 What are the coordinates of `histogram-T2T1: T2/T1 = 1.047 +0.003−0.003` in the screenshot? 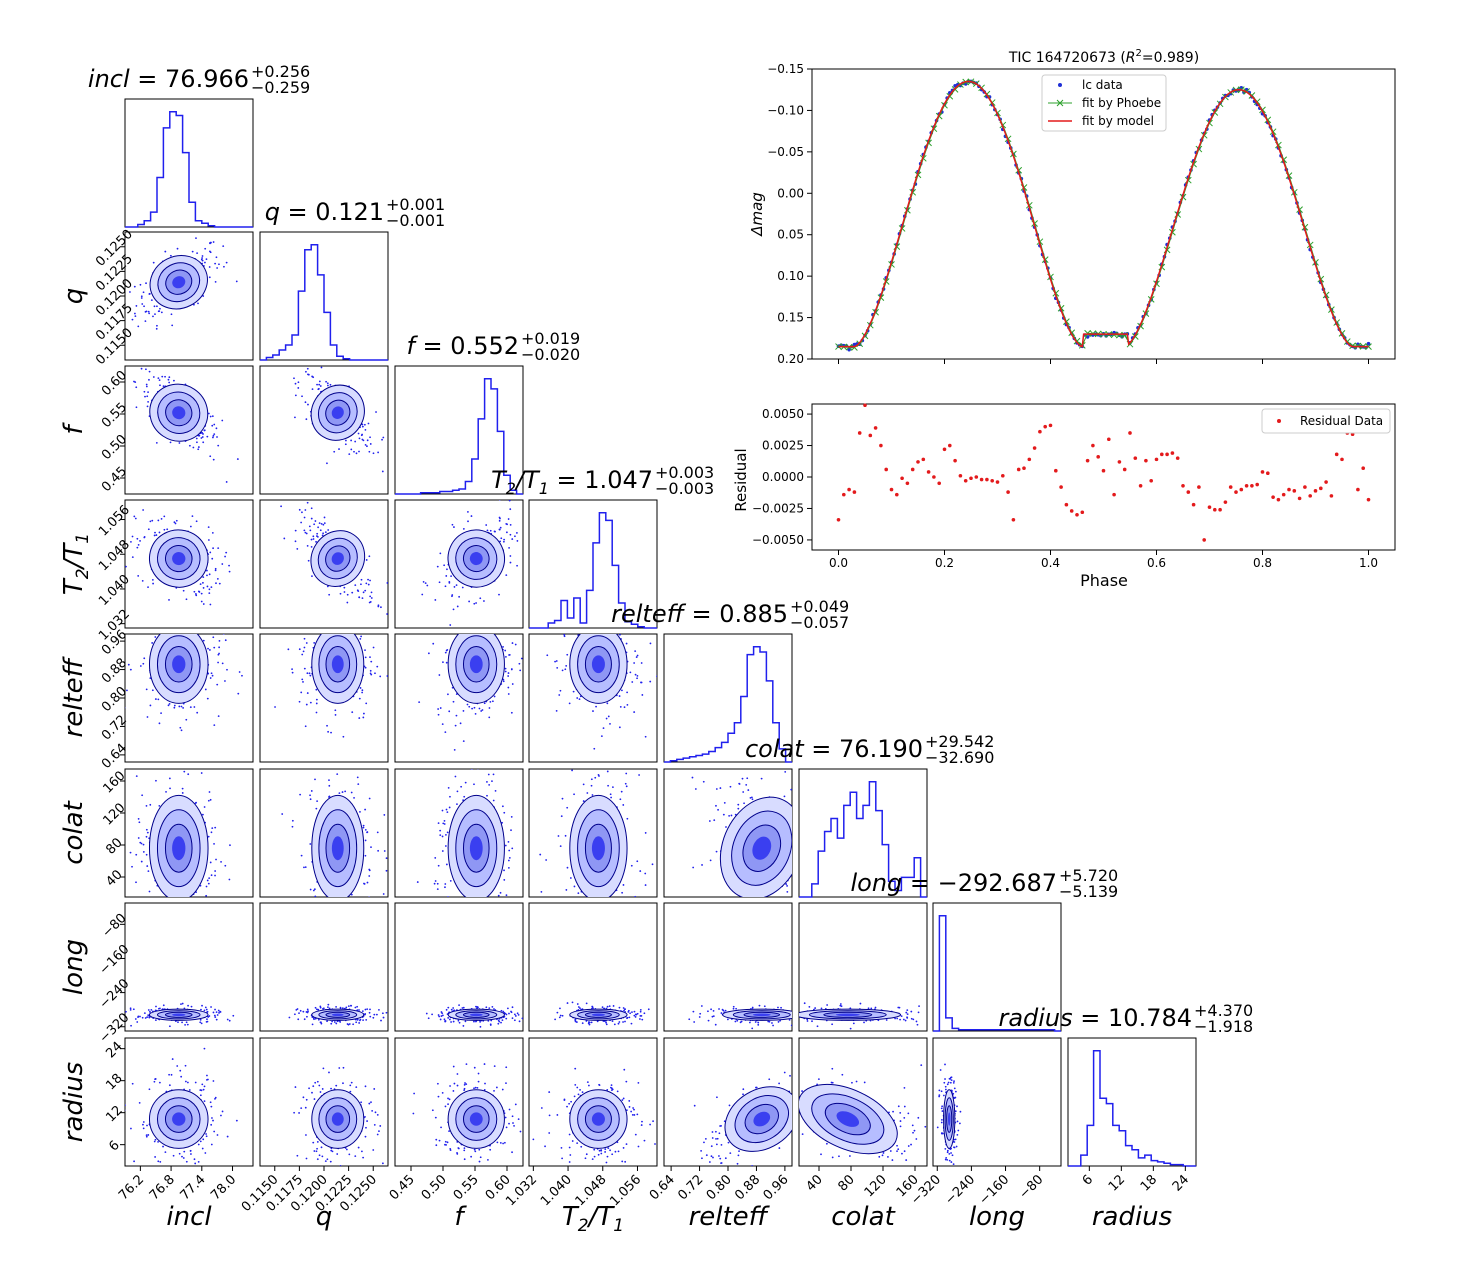 It's located at (602, 546).